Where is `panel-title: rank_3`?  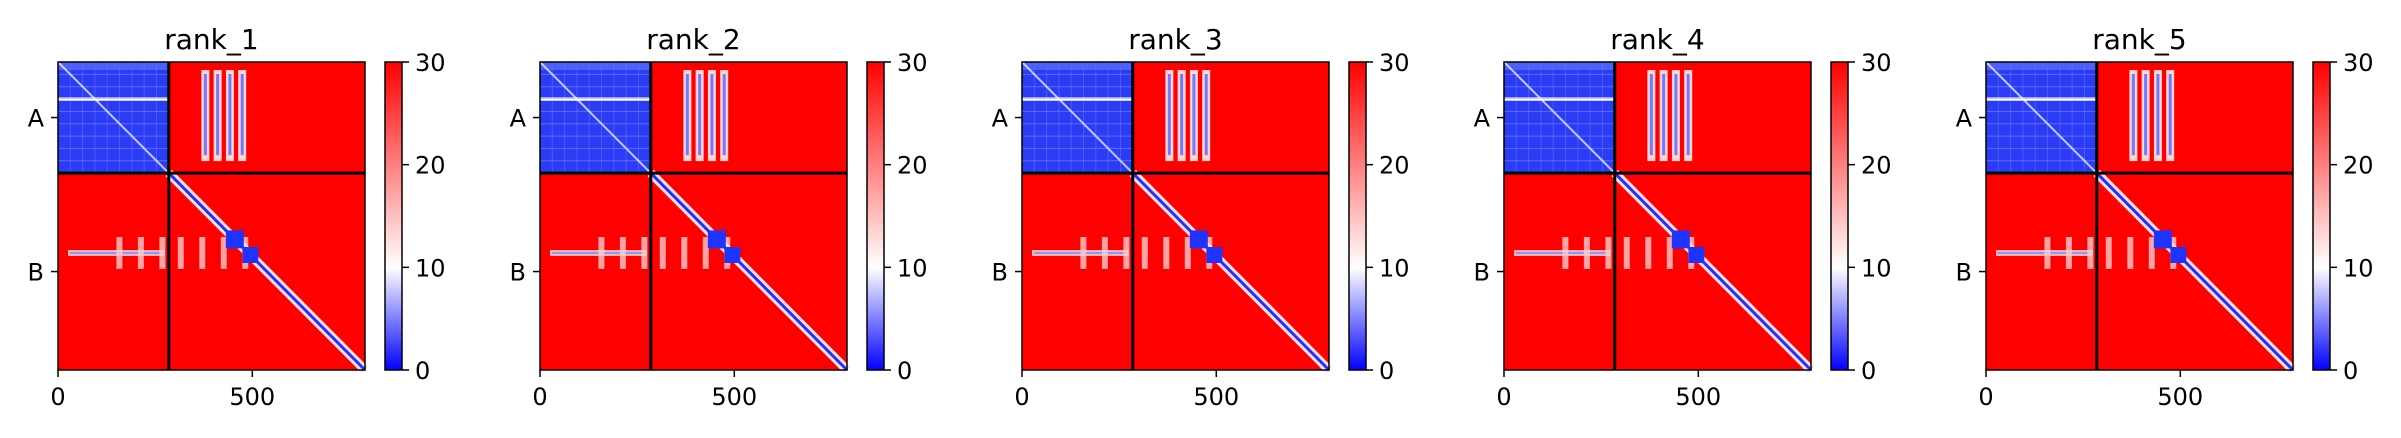
panel-title: rank_3 is located at coordinates (1175, 39).